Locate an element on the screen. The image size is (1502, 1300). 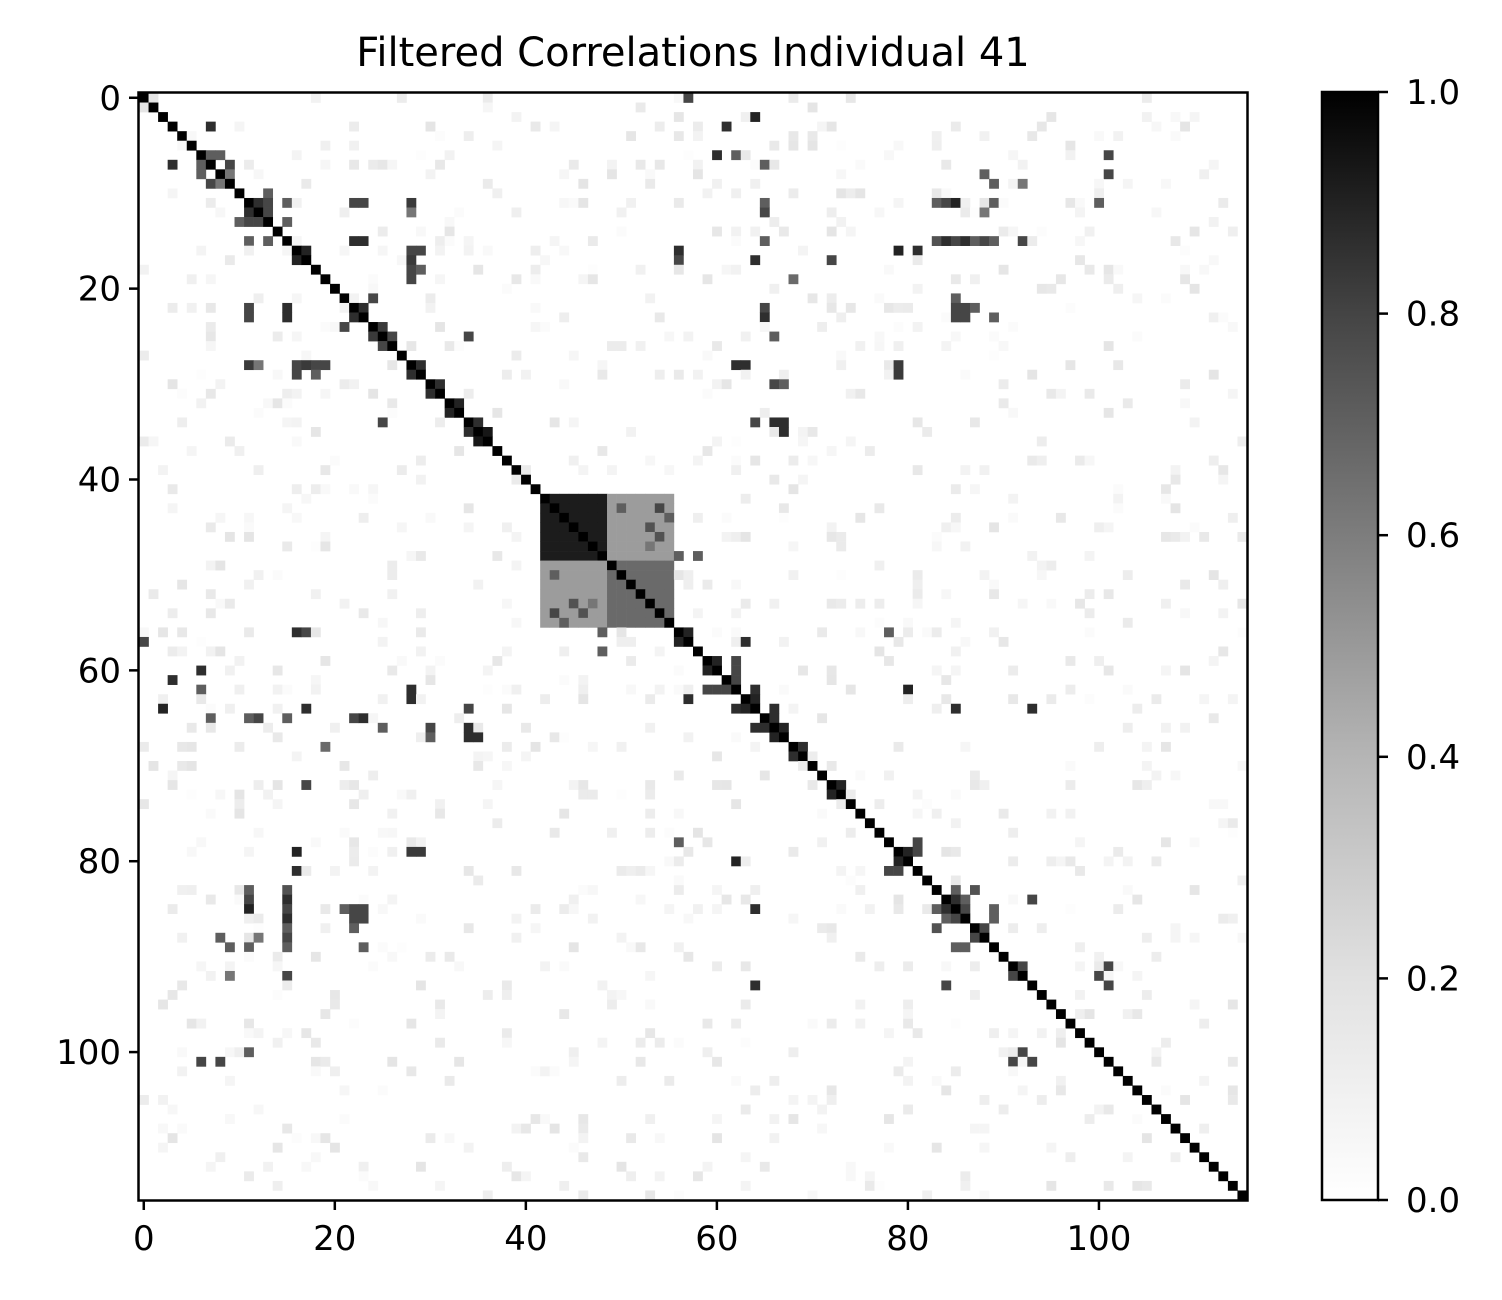
chart-title: Filtered Correlations Individual 41 is located at coordinates (692, 53).